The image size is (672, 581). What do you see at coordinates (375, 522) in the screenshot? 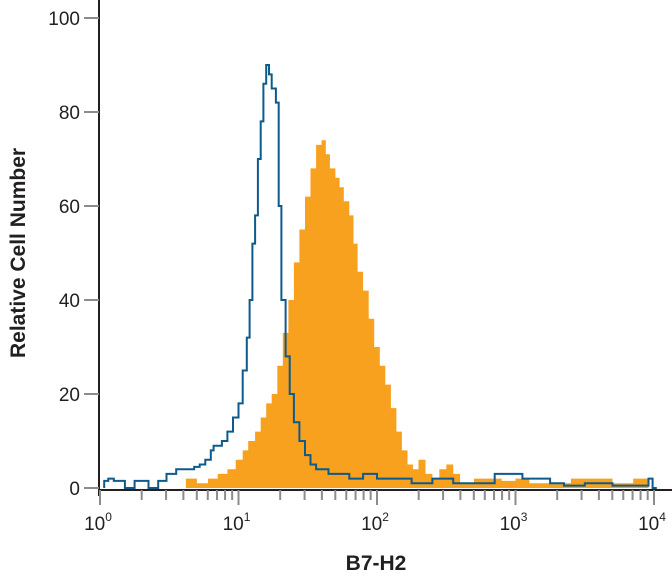
I see `x-tick-label: 10²` at bounding box center [375, 522].